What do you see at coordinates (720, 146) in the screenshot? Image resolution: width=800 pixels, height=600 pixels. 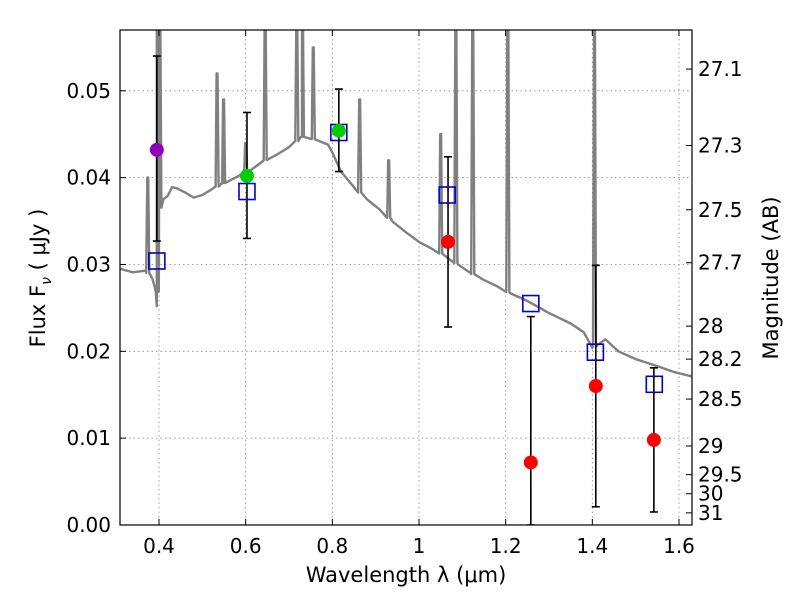 I see `y2-tick-label: 27.3` at bounding box center [720, 146].